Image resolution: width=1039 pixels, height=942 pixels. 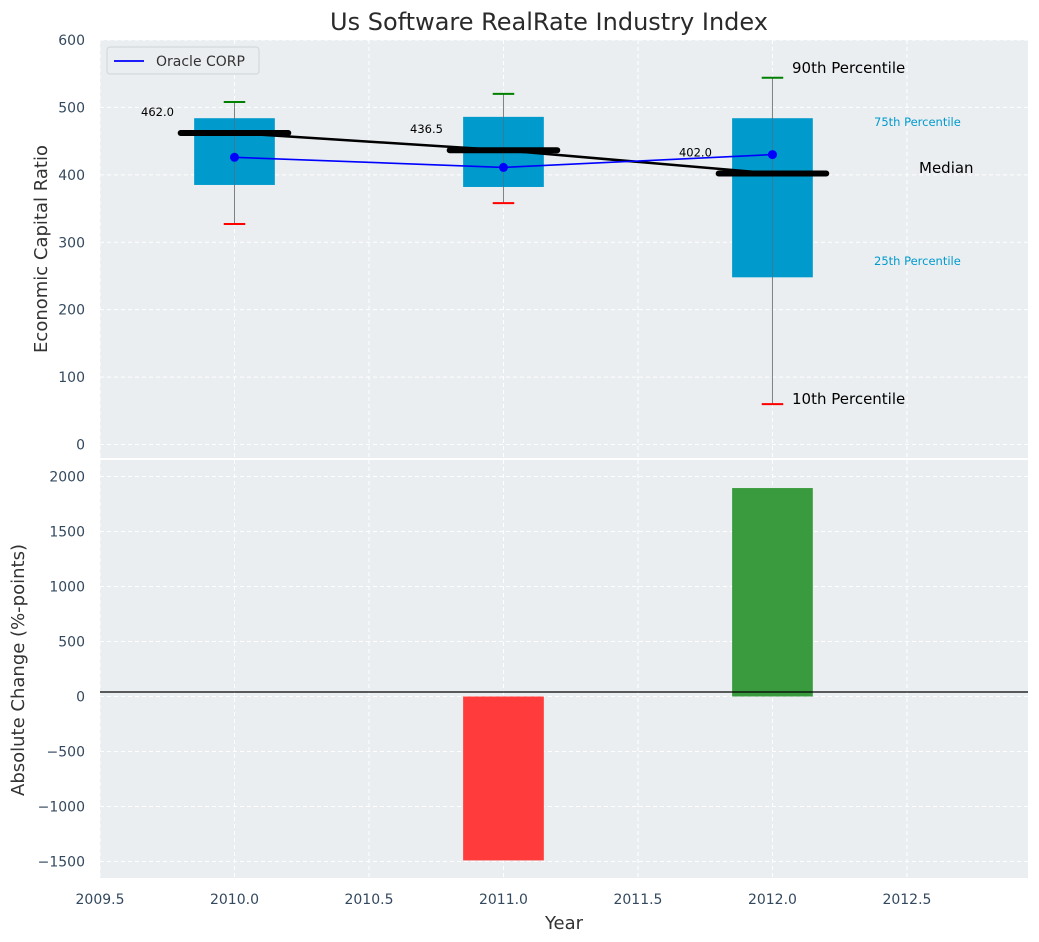 I want to click on positive-change-bar, so click(x=772, y=592).